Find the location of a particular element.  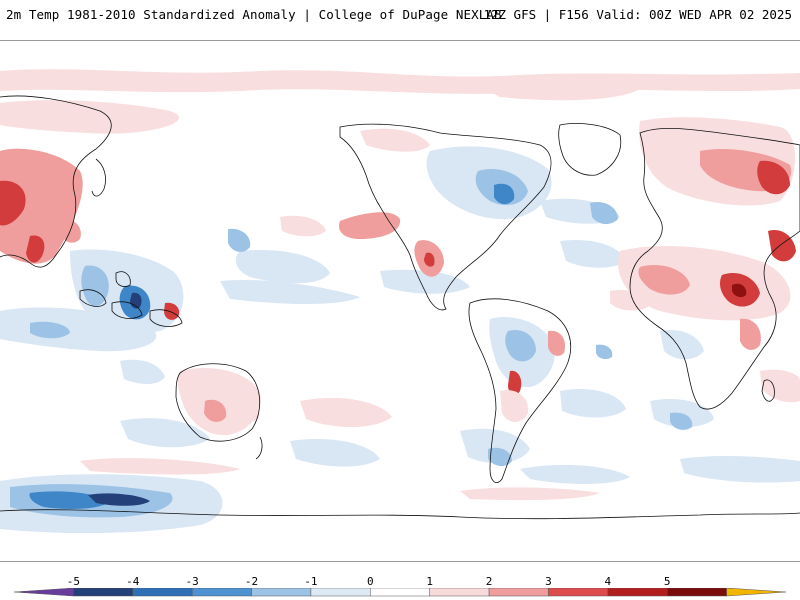

colorbar-tick-label: 1 is located at coordinates (429, 581).